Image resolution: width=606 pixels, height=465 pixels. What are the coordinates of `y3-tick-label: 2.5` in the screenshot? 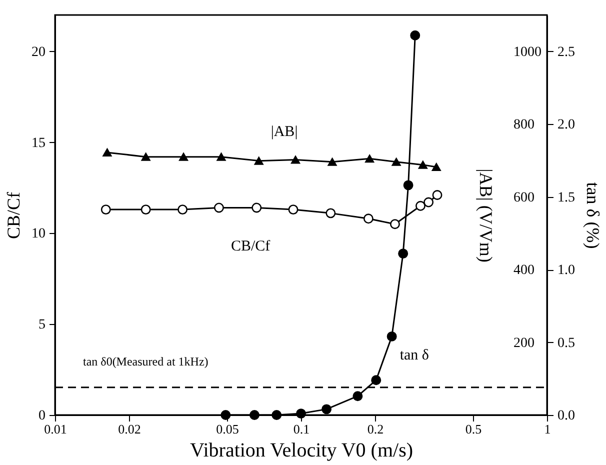 It's located at (566, 52).